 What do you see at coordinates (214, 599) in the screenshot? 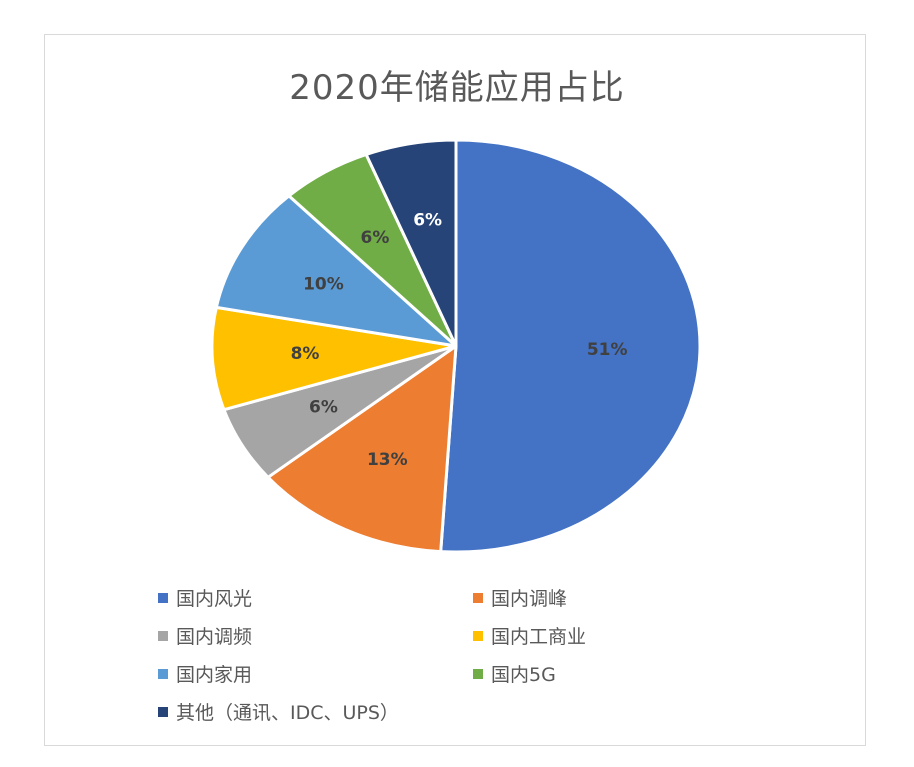
I see `legend-label: 国内风光` at bounding box center [214, 599].